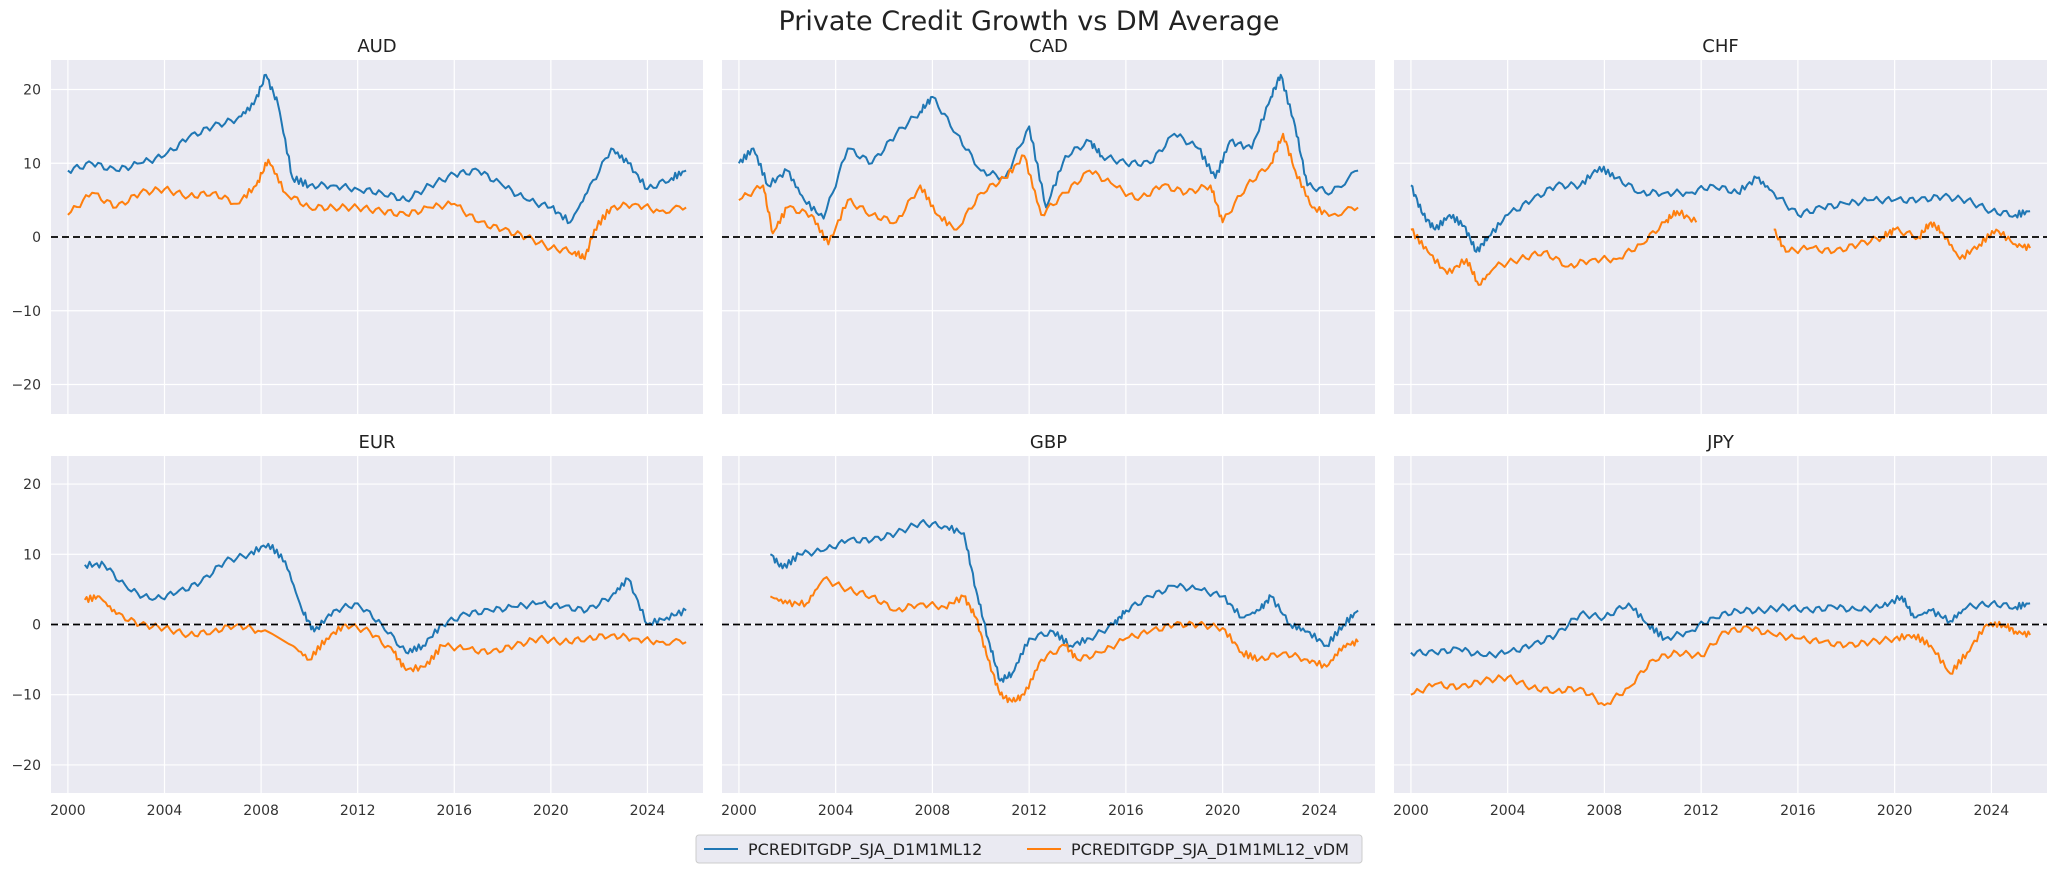 Image resolution: width=2059 pixels, height=870 pixels. Describe the element at coordinates (1720, 442) in the screenshot. I see `panel-title-jpy: JPY` at that location.